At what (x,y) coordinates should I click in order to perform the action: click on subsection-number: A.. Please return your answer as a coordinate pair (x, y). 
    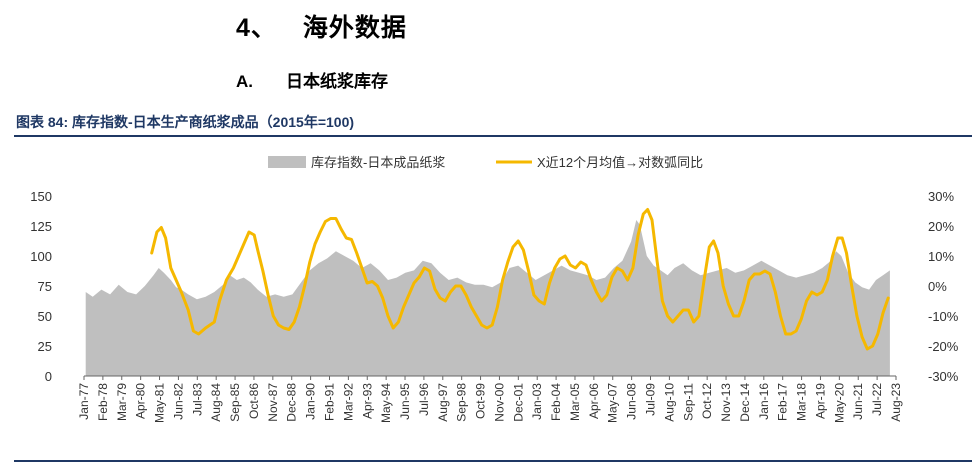
    Looking at the image, I should click on (244, 81).